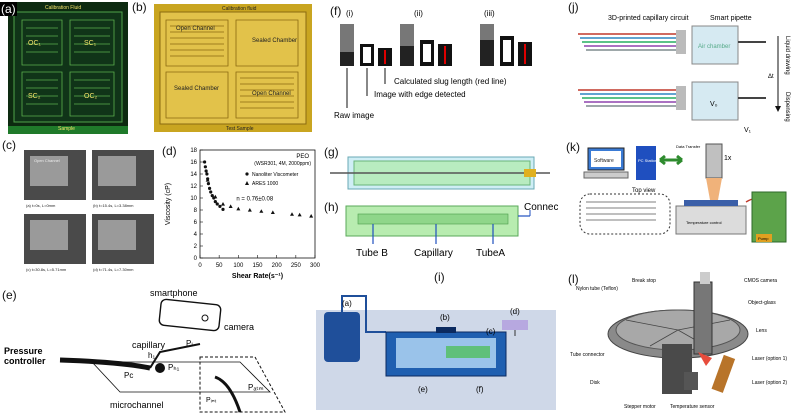 The height and width of the screenshot is (416, 791). I want to click on l-stepper: Stepper motor, so click(640, 407).